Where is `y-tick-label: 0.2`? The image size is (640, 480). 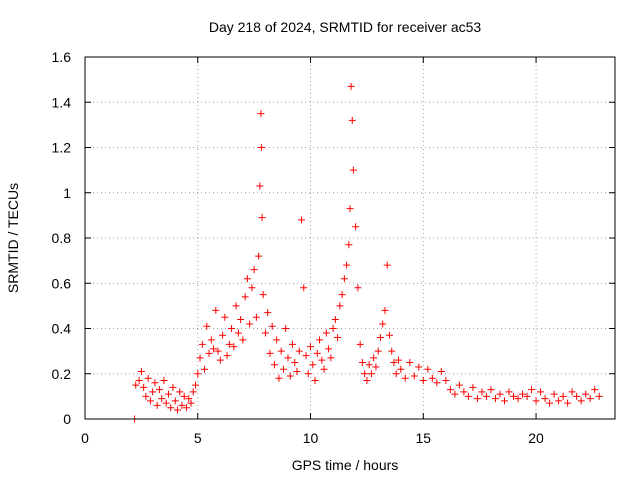
y-tick-label: 0.2 is located at coordinates (62, 374).